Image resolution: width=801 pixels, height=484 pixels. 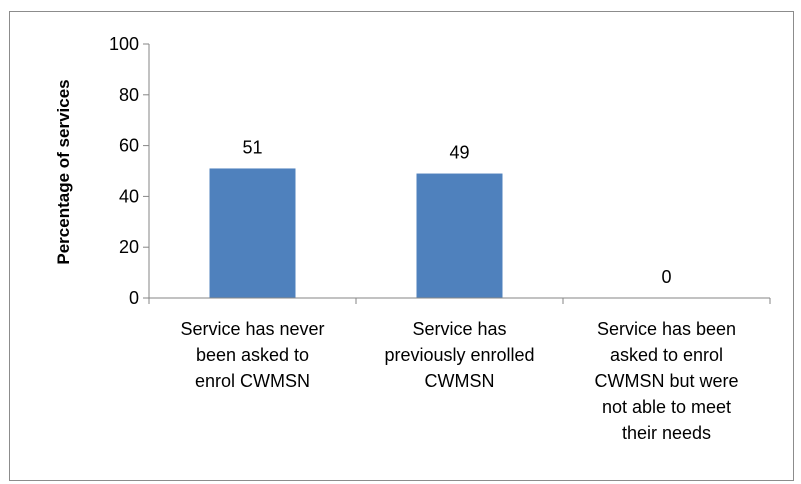 What do you see at coordinates (459, 153) in the screenshot?
I see `data-label: 49` at bounding box center [459, 153].